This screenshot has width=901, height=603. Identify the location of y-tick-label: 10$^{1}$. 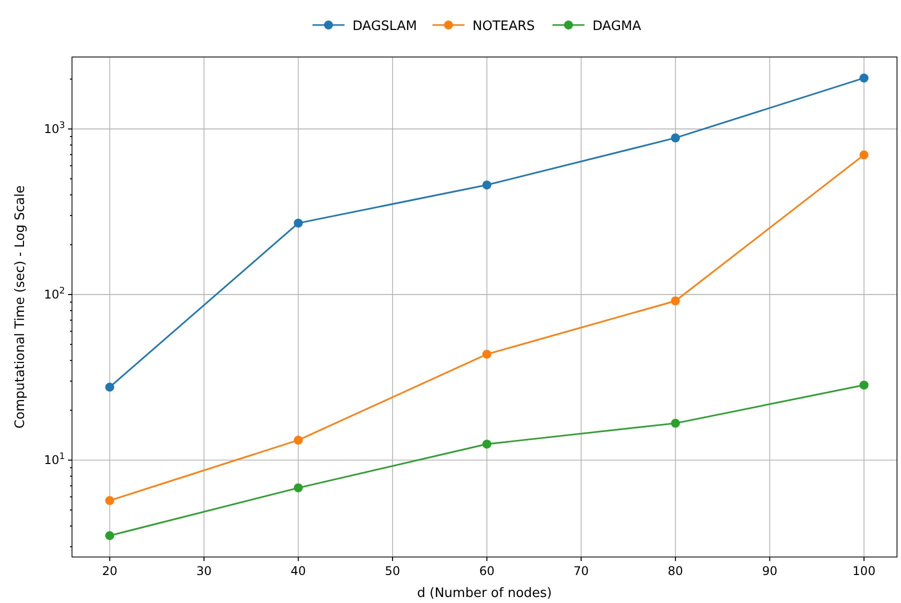
(54, 460).